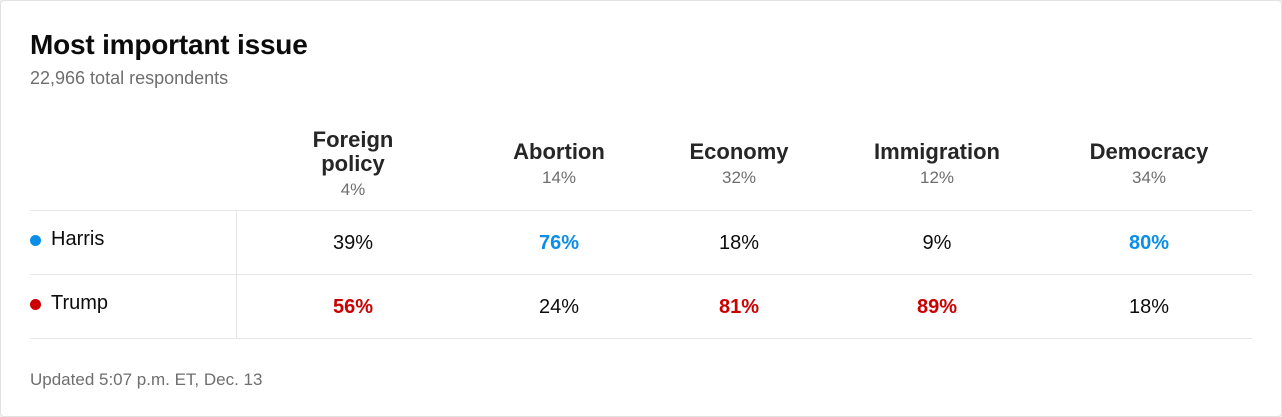 The image size is (1282, 417). What do you see at coordinates (353, 306) in the screenshot?
I see `result-cell-trump-foreign-policy: 56%` at bounding box center [353, 306].